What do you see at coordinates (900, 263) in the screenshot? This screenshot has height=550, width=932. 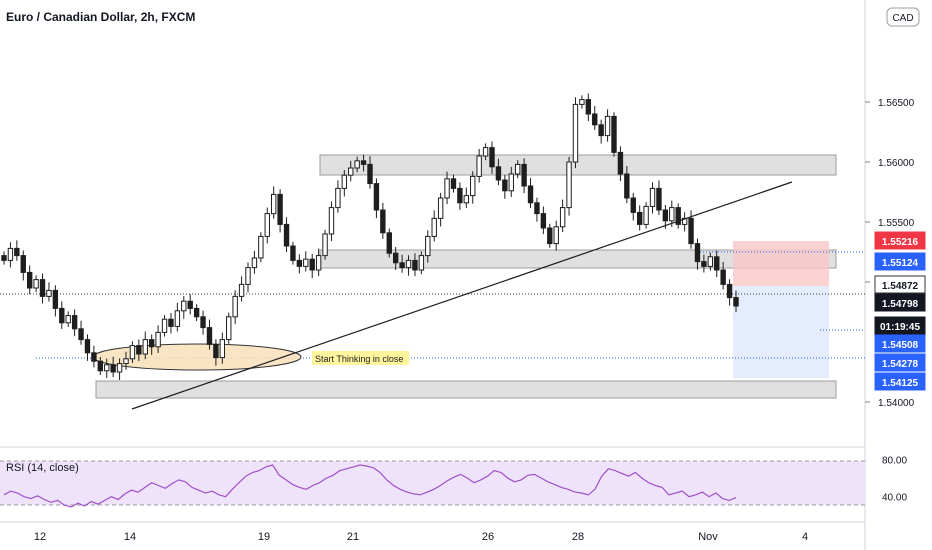 I see `price-badge-text: 1.55124` at bounding box center [900, 263].